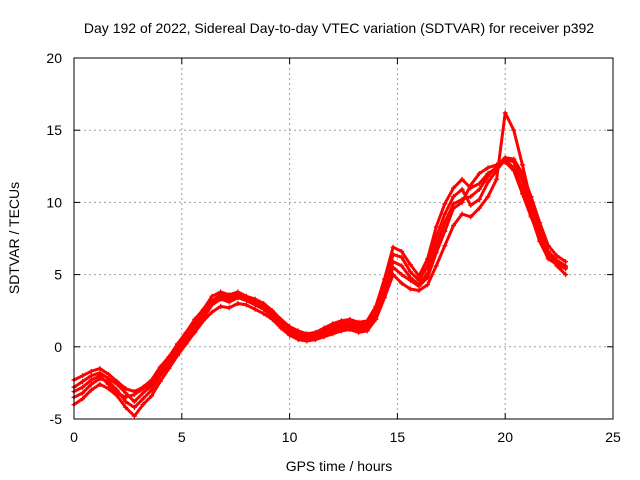 This screenshot has height=480, width=640. Describe the element at coordinates (398, 437) in the screenshot. I see `x-tick-label: 15` at that location.